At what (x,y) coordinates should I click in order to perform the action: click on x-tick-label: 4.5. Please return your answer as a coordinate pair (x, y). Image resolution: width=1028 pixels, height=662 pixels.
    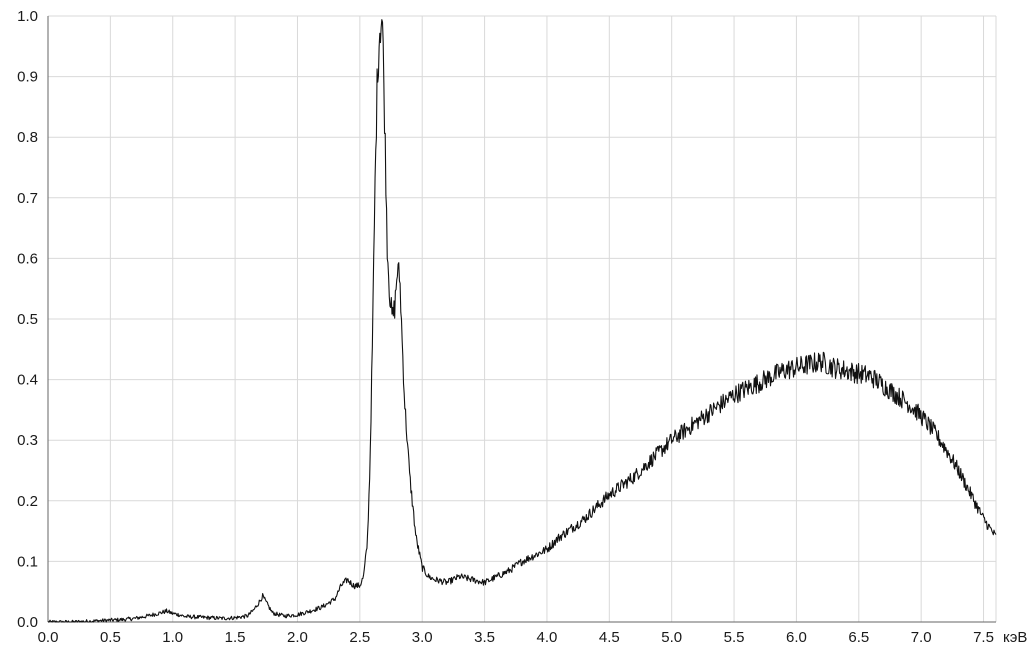
    Looking at the image, I should click on (609, 637).